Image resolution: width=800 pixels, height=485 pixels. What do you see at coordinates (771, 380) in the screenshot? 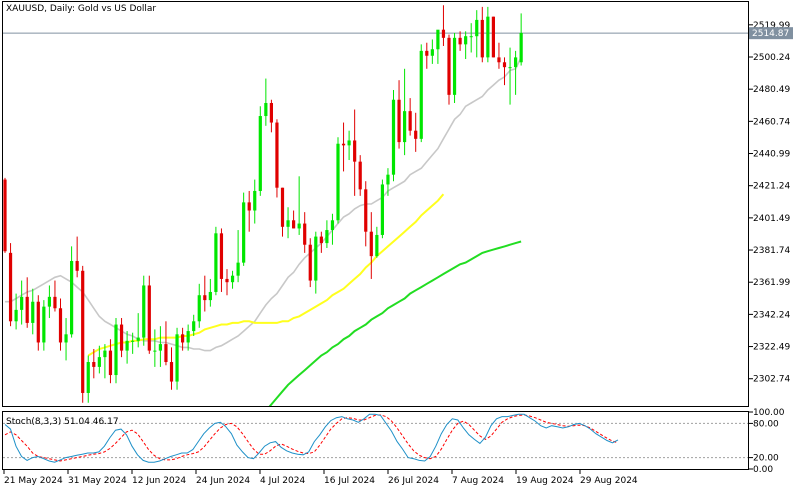
I see `price-tick-label: 2302.74` at bounding box center [771, 380].